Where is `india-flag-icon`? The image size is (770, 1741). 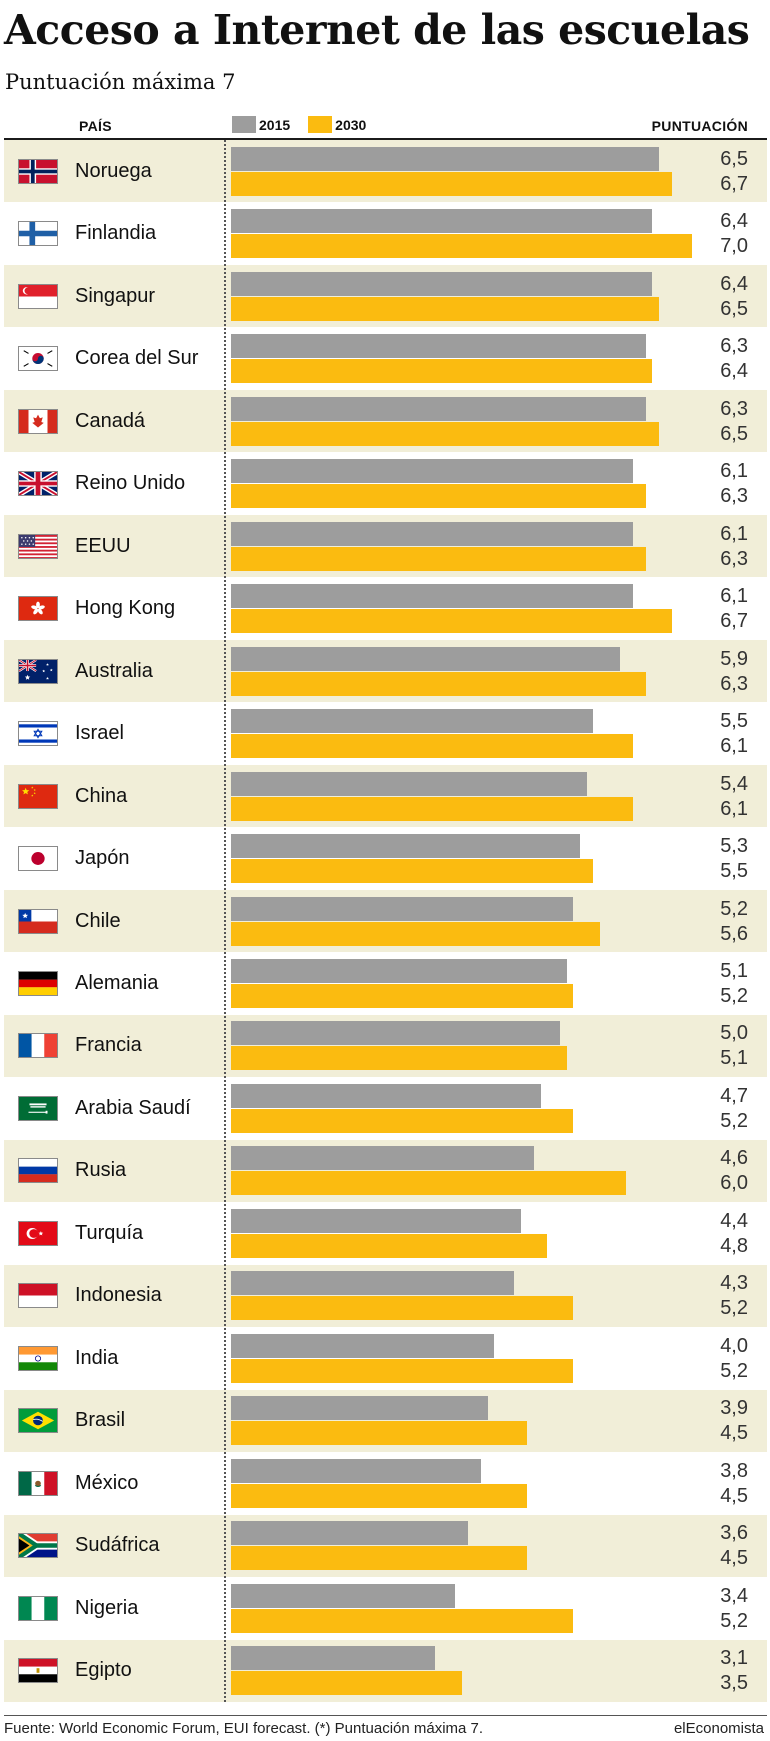
india-flag-icon is located at coordinates (38, 1358).